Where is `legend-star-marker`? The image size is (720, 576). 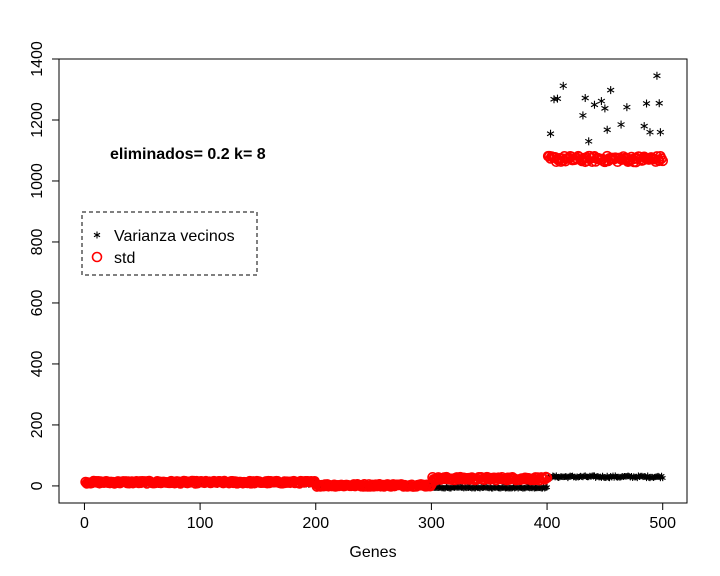
legend-star-marker is located at coordinates (97, 235).